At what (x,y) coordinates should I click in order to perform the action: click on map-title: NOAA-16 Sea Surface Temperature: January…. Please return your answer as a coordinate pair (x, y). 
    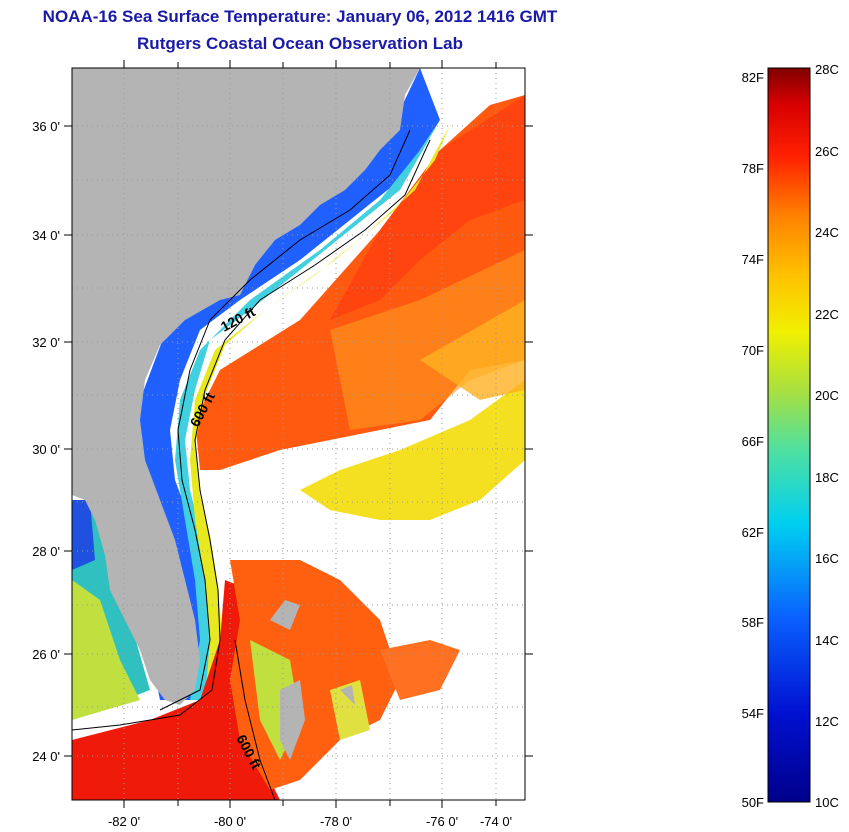
    Looking at the image, I should click on (300, 16).